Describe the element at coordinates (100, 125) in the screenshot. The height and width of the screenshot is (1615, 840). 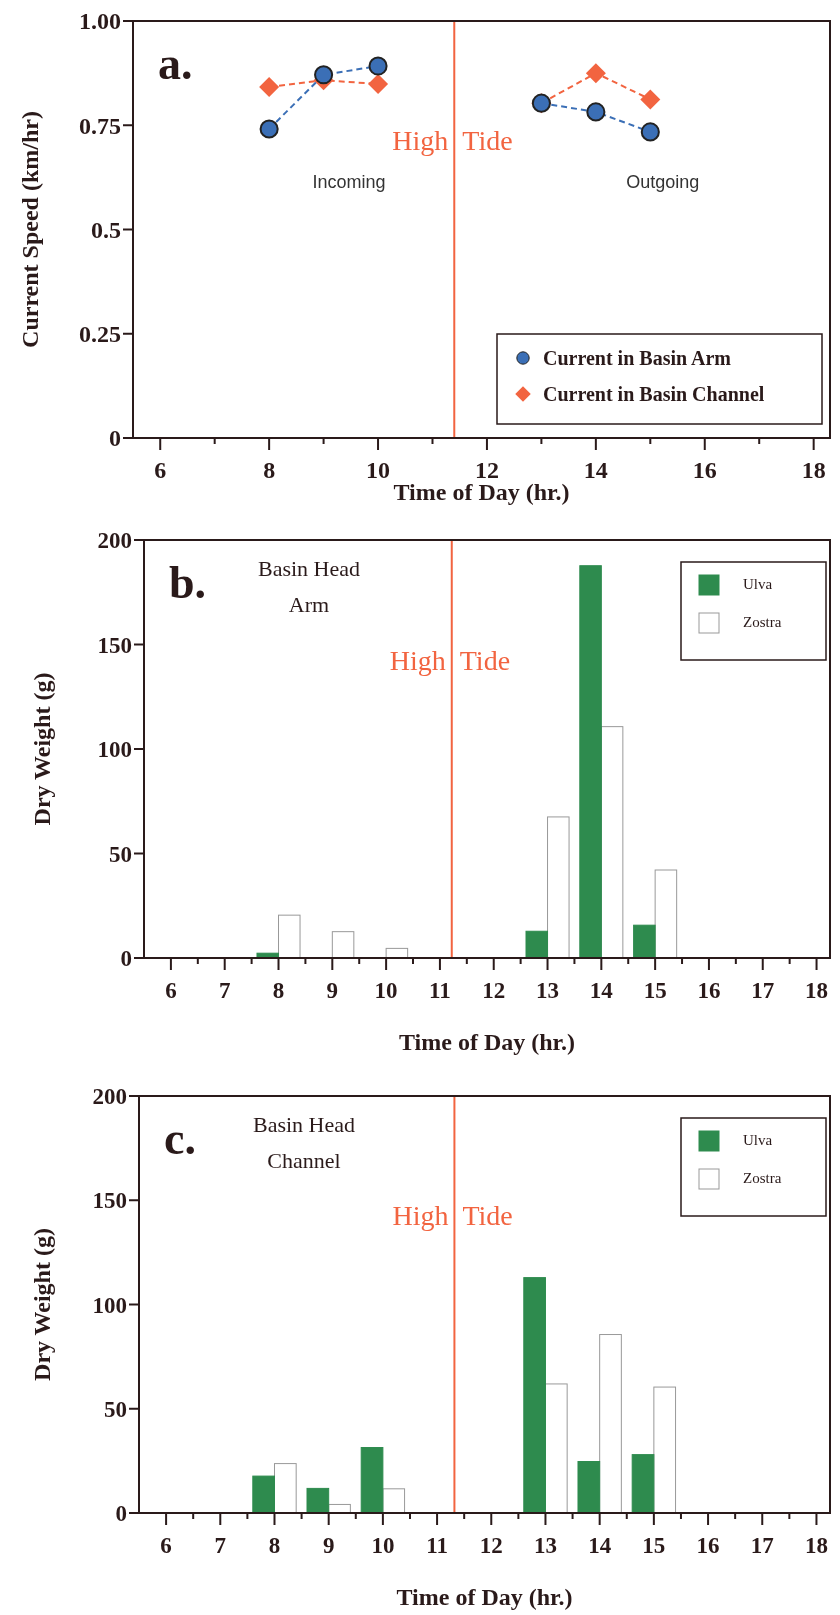
I see `y-tick-label: 0.75` at that location.